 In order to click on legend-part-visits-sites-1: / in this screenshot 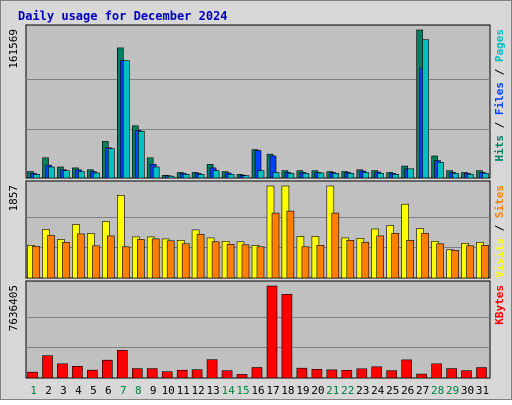, I will do `click(499, 228)`.